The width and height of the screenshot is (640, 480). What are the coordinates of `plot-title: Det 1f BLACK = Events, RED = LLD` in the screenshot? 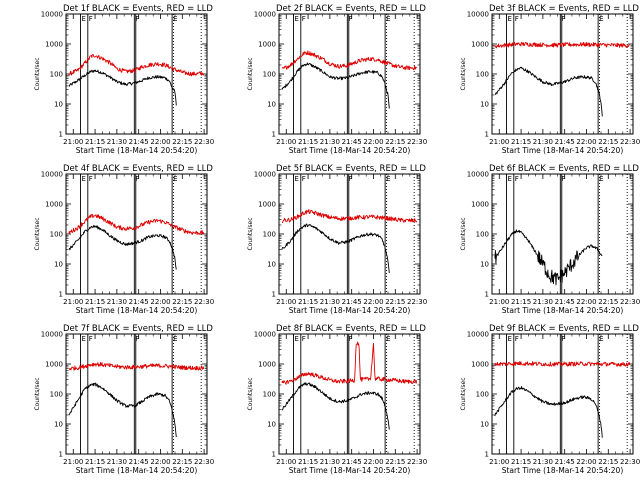 It's located at (138, 9).